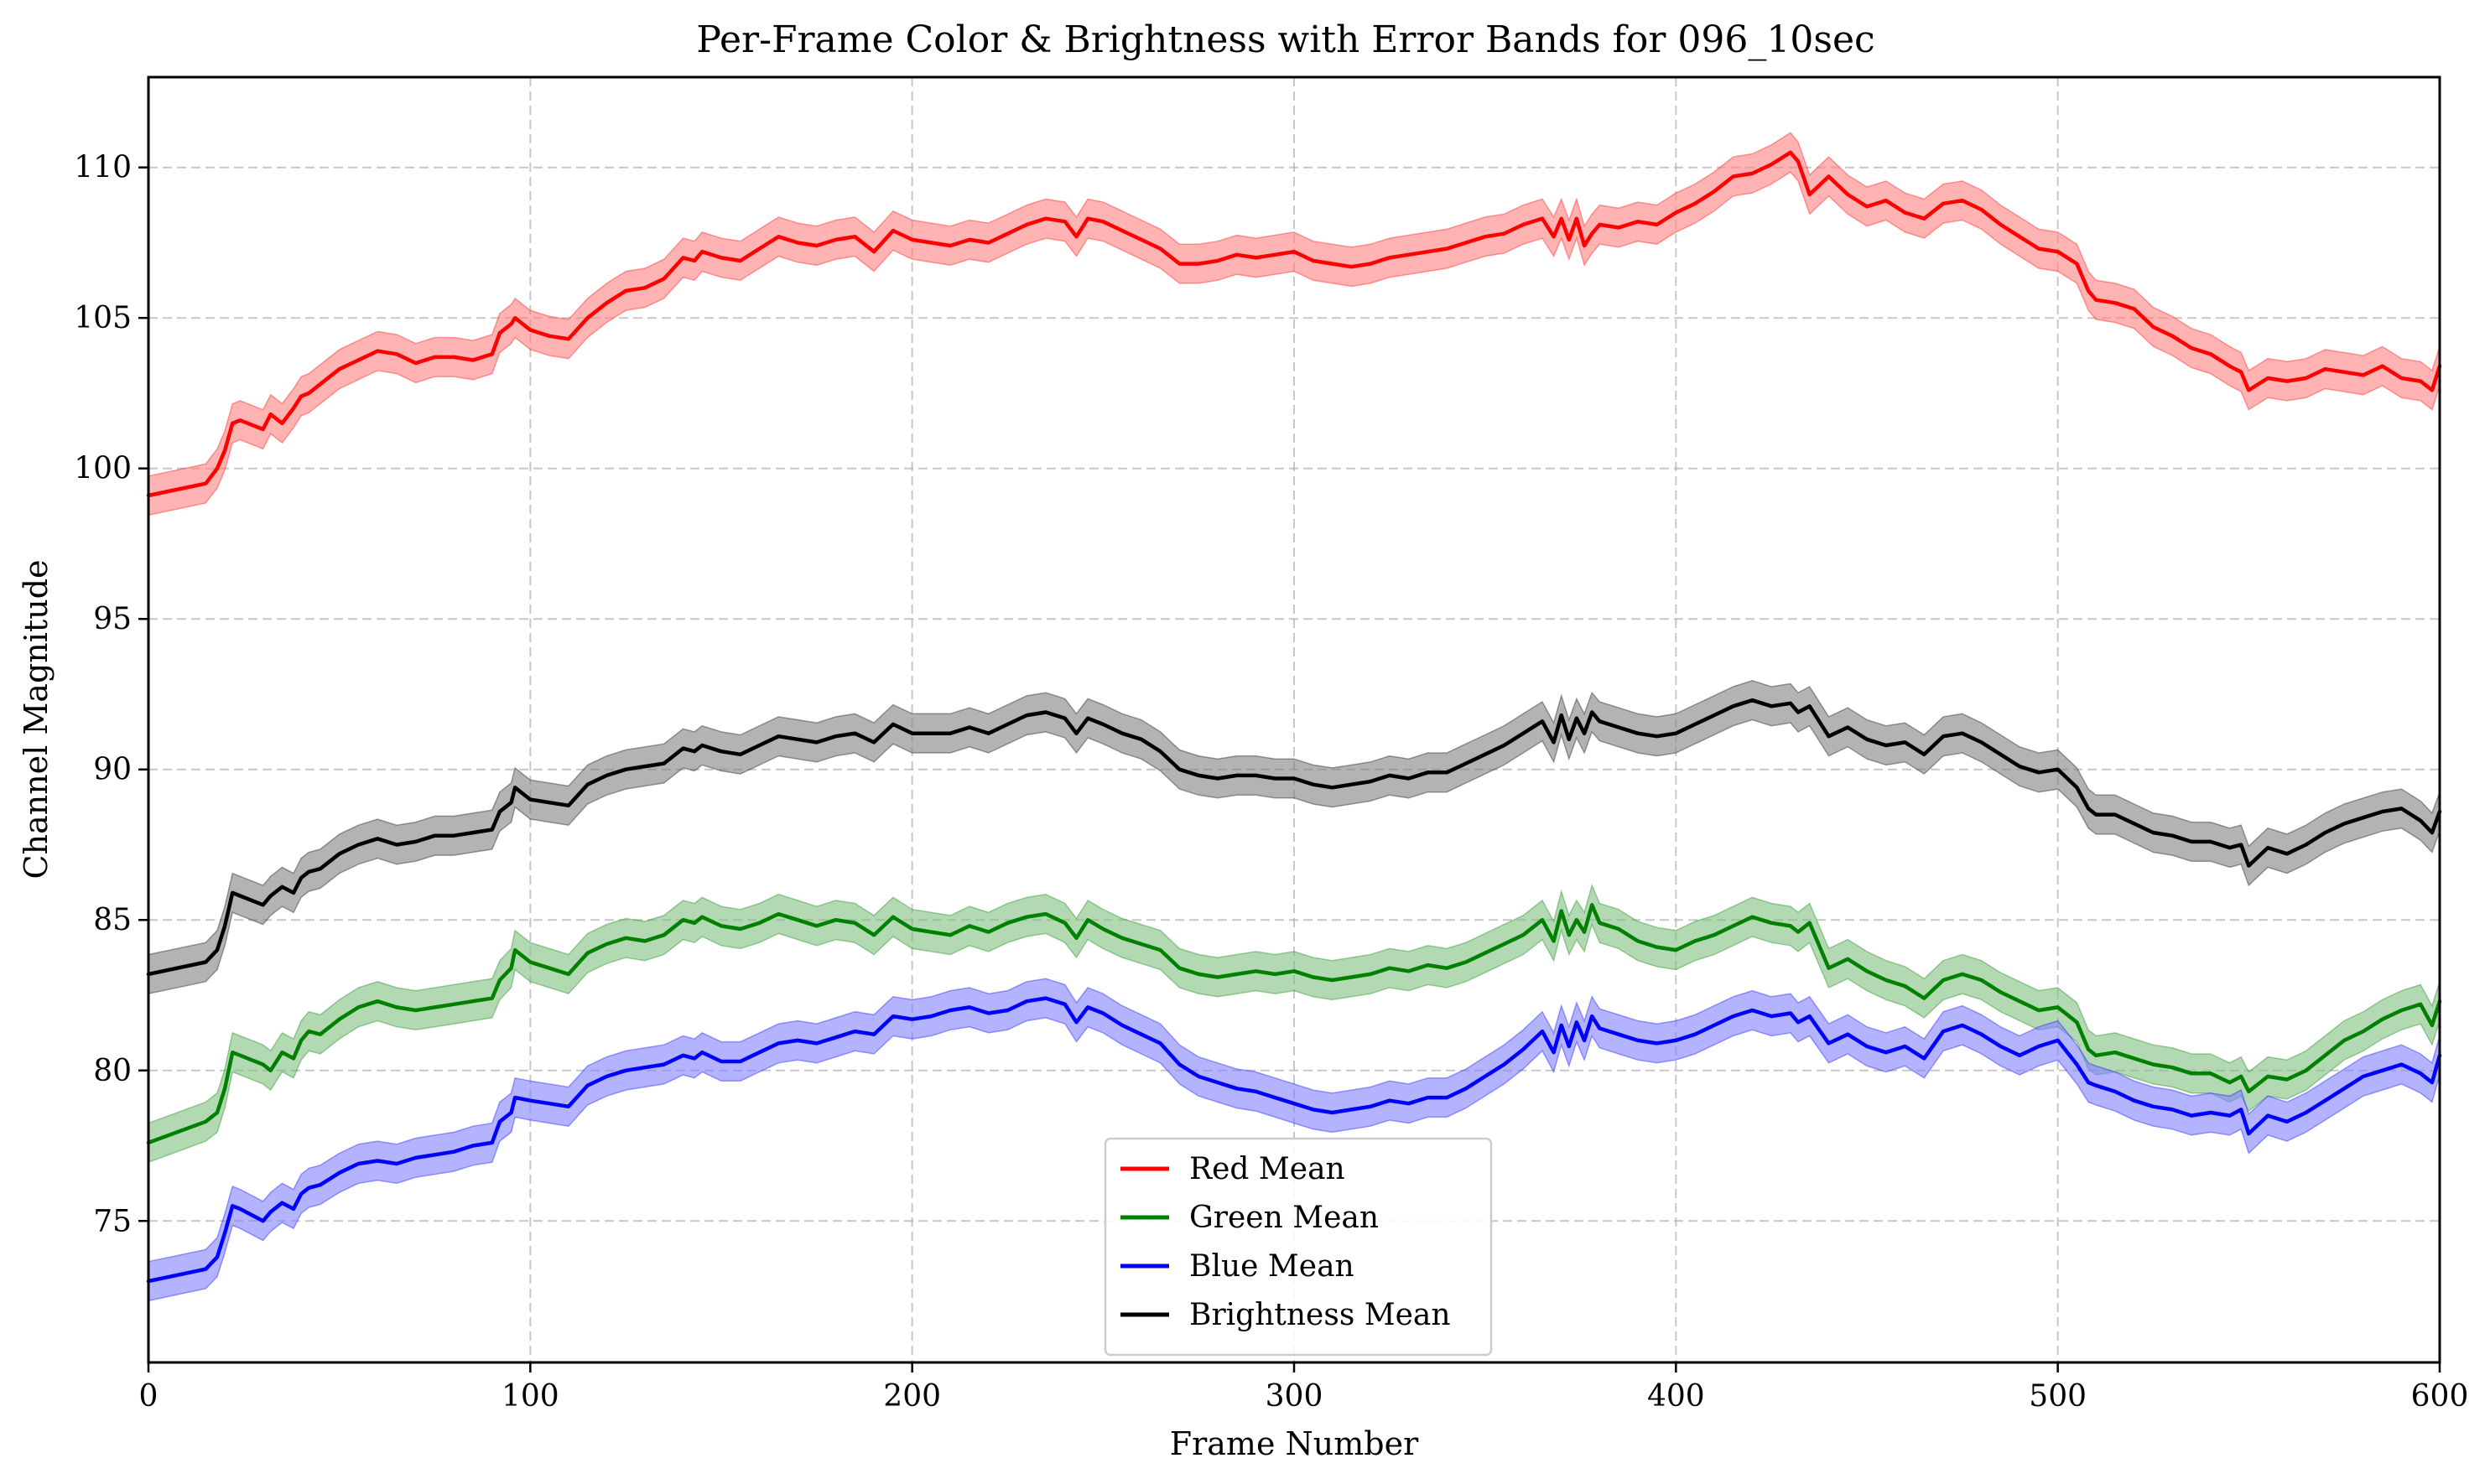 The image size is (2490, 1484). Describe the element at coordinates (103, 469) in the screenshot. I see `y-tick-label: 100` at that location.